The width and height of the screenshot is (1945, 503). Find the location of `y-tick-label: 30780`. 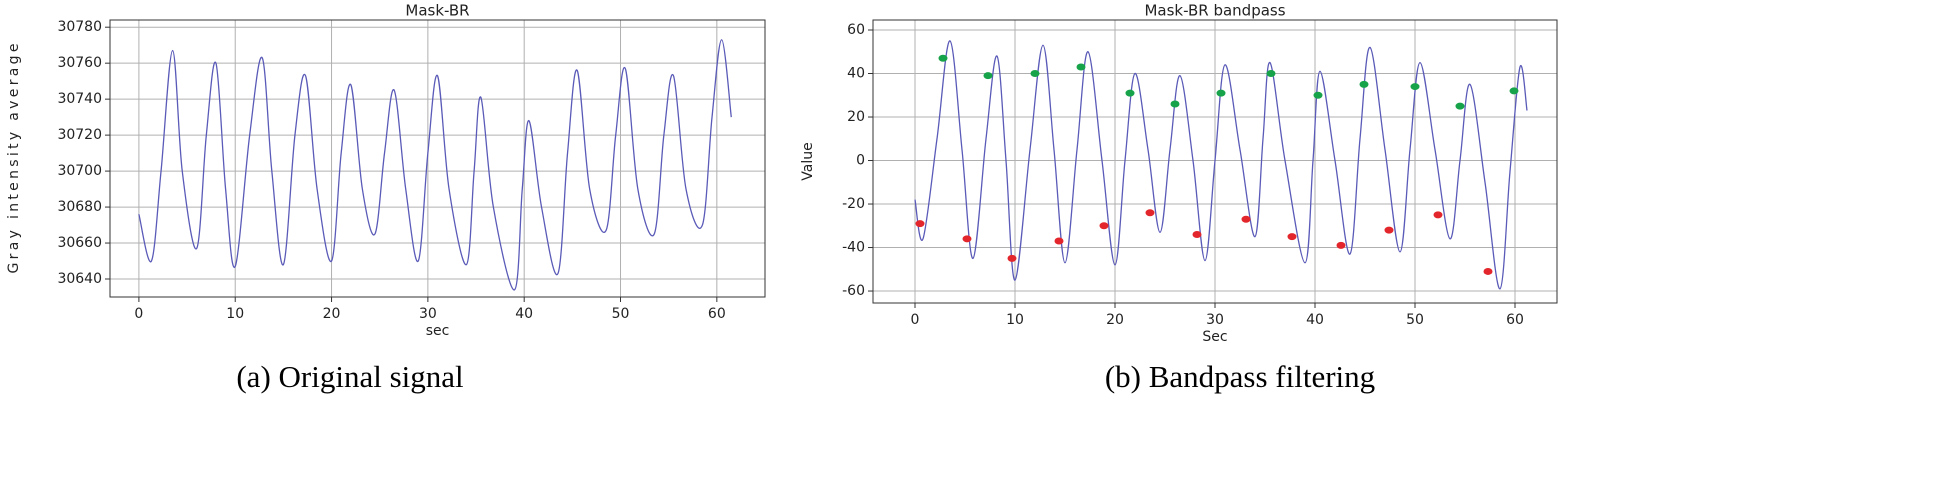

y-tick-label: 30780 is located at coordinates (79, 27).